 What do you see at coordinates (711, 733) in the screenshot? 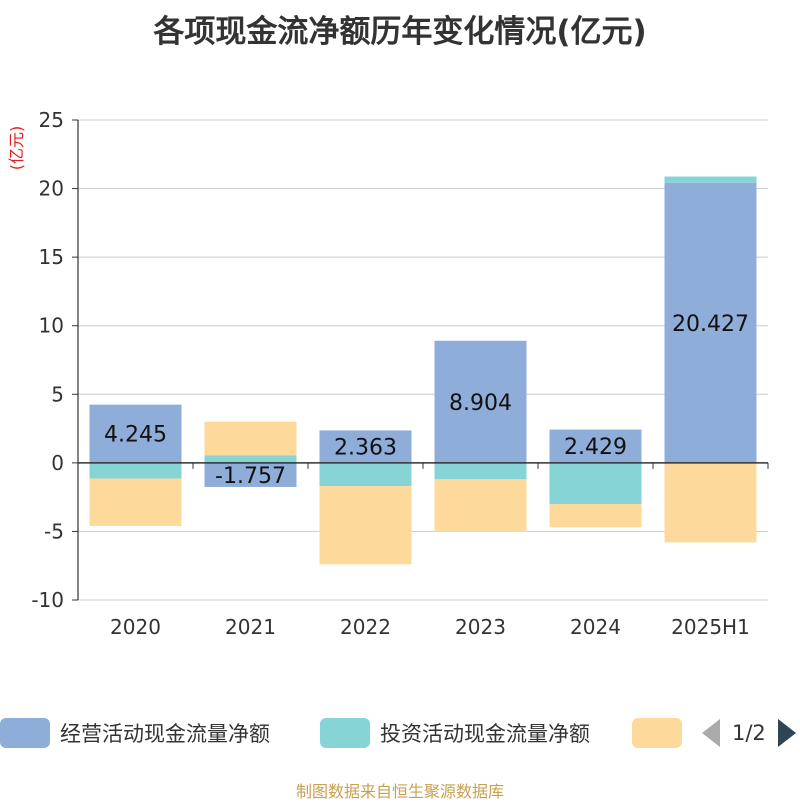
I see `pager-prev-icon` at bounding box center [711, 733].